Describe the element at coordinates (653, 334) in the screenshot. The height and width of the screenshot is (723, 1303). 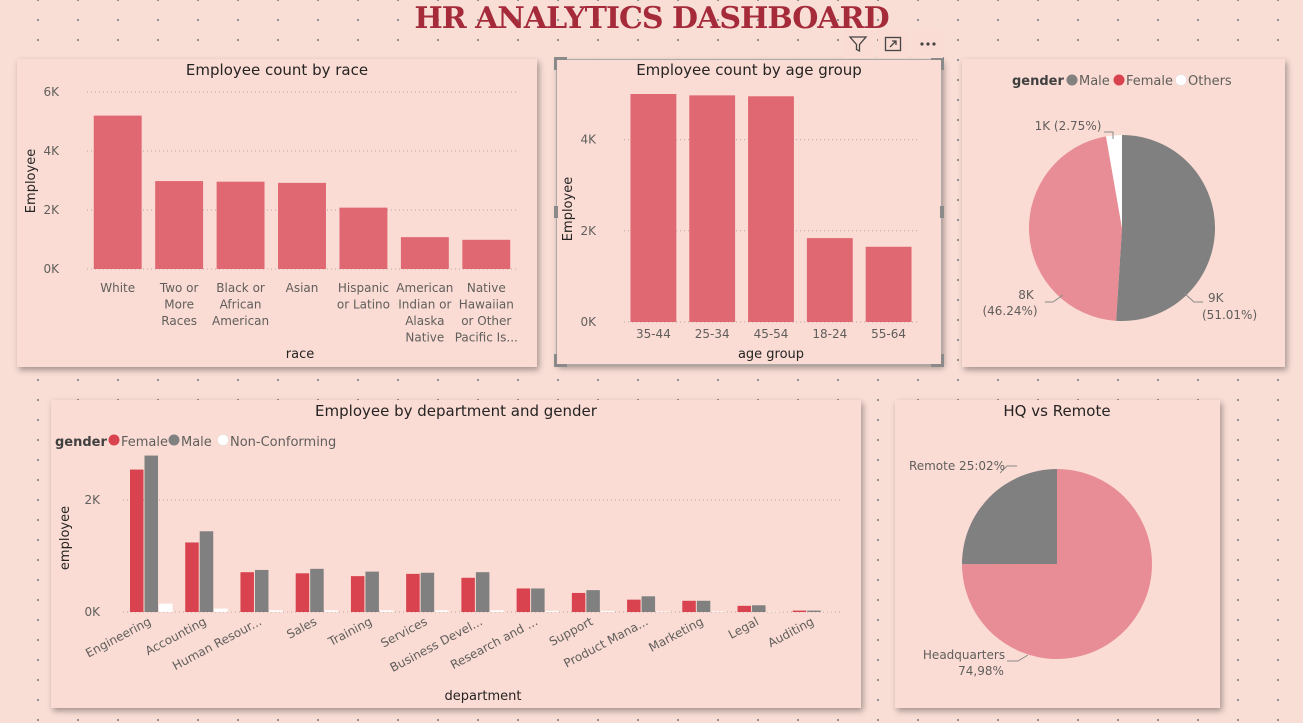
I see `x-tick-label: 35-44` at that location.